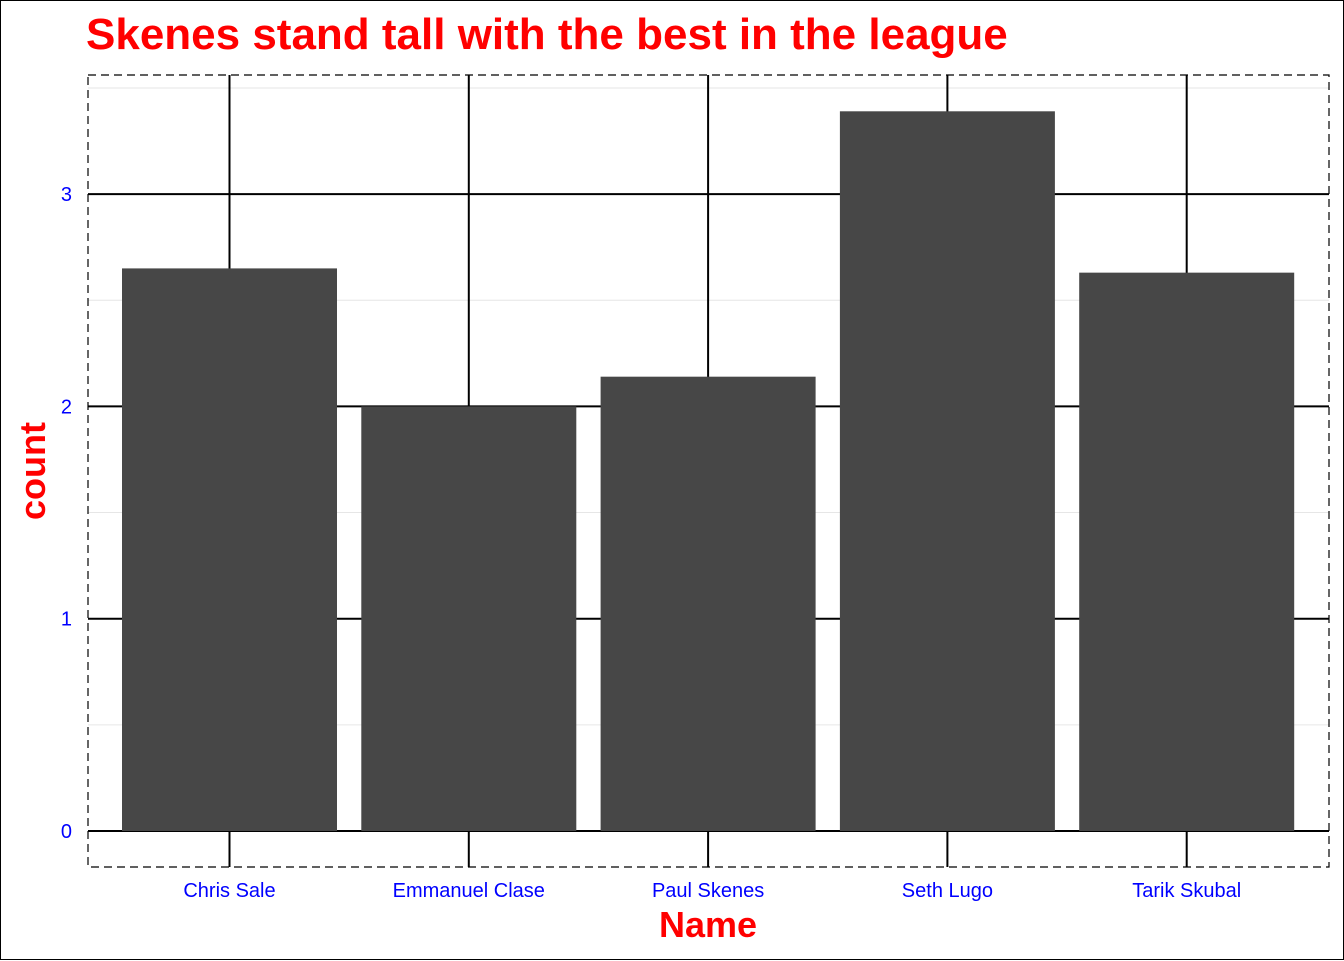  What do you see at coordinates (66, 832) in the screenshot?
I see `y-tick-label: 0` at bounding box center [66, 832].